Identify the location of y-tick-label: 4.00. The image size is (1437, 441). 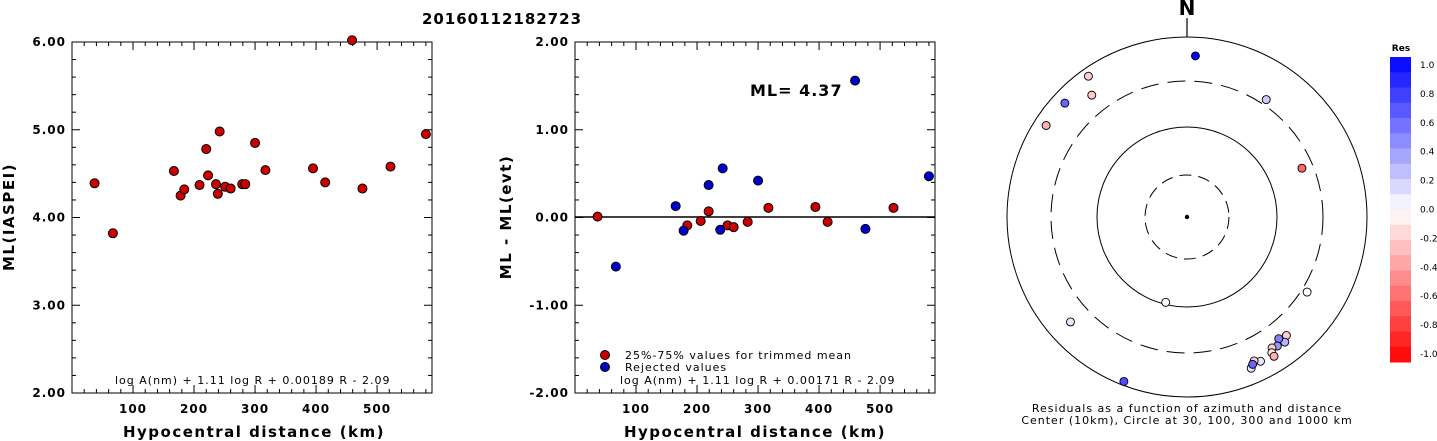
(49, 218).